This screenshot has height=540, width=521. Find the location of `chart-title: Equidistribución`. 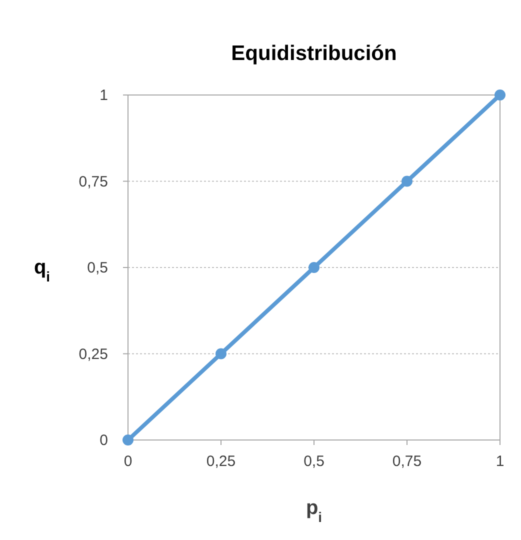

chart-title: Equidistribución is located at coordinates (314, 53).